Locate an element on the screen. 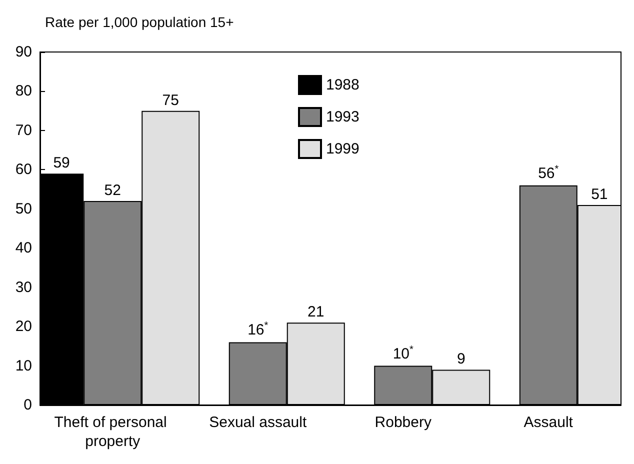  y-tick-label: 10 is located at coordinates (23, 365).